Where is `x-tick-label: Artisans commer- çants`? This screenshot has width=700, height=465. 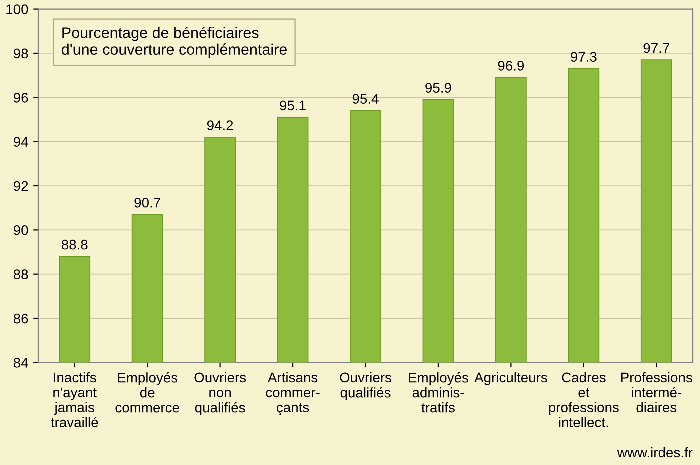
x-tick-label: Artisans commer- çants is located at coordinates (293, 394).